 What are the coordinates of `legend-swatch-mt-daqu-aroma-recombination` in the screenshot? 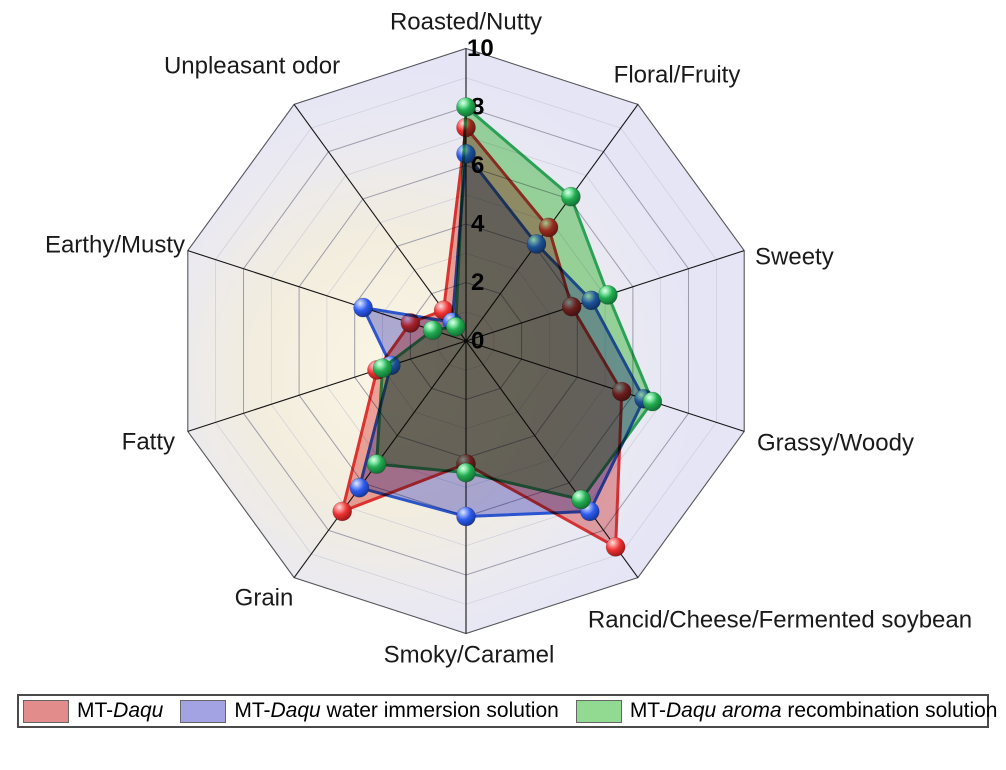 It's located at (598, 711).